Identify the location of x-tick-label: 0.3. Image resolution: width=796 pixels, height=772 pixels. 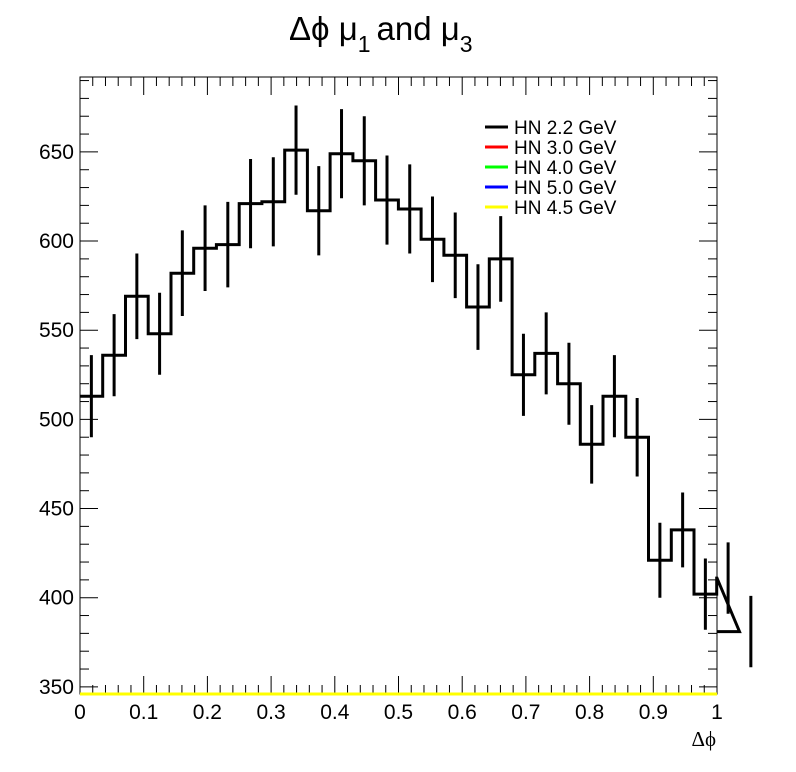
(270, 712).